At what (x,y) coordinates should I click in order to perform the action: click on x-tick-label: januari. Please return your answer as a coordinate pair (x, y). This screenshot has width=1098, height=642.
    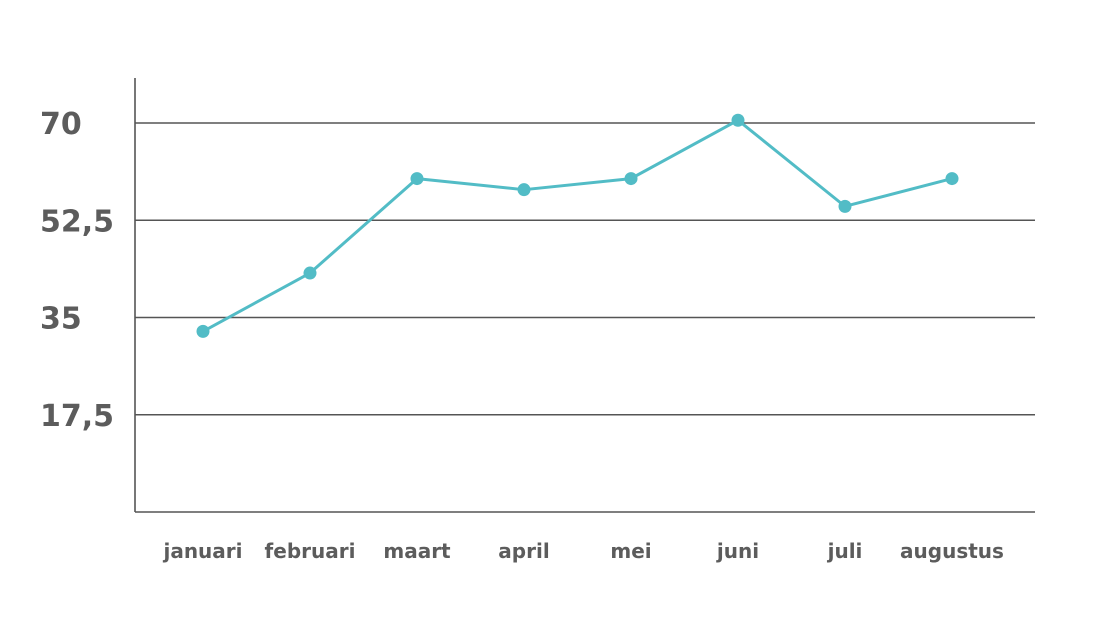
    Looking at the image, I should click on (202, 551).